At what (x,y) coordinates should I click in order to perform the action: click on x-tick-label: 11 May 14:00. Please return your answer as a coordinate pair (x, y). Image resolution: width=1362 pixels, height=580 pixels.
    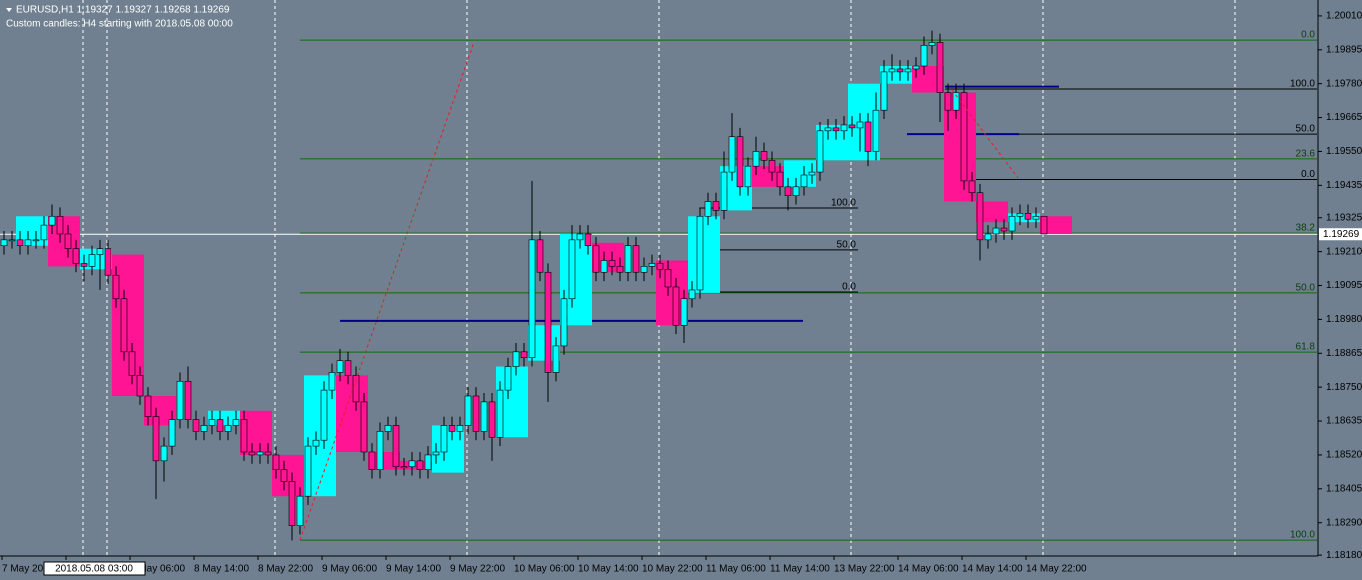
    Looking at the image, I should click on (800, 569).